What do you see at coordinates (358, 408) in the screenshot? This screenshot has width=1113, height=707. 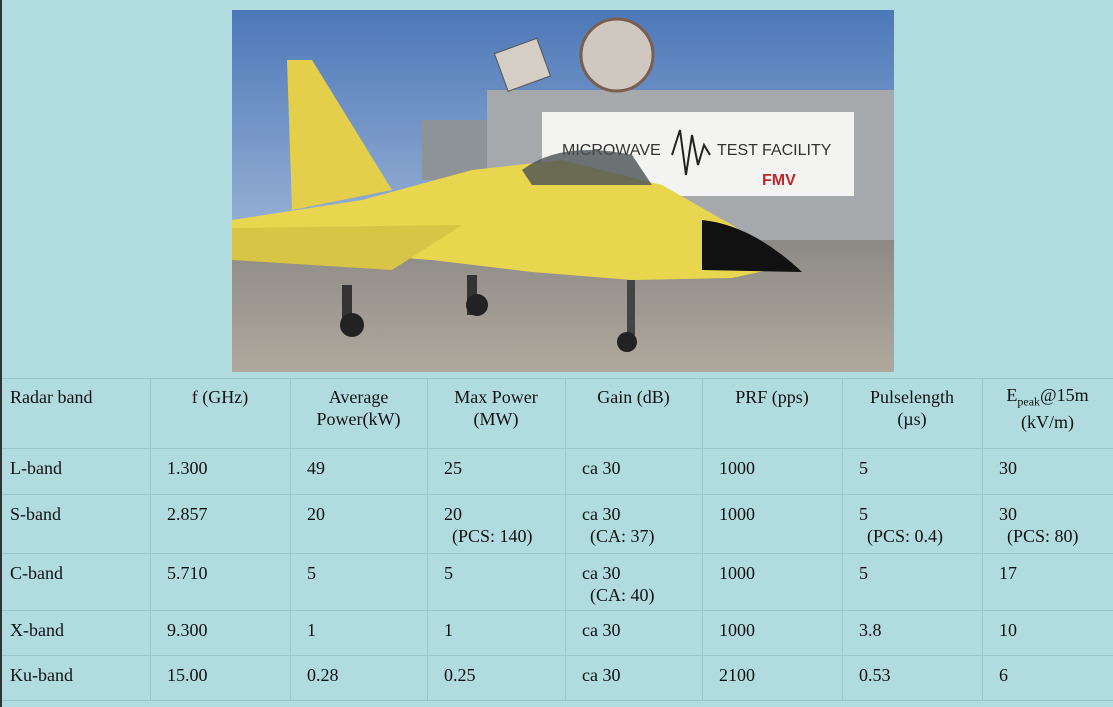 I see `header-cell: Average Power(kW)` at bounding box center [358, 408].